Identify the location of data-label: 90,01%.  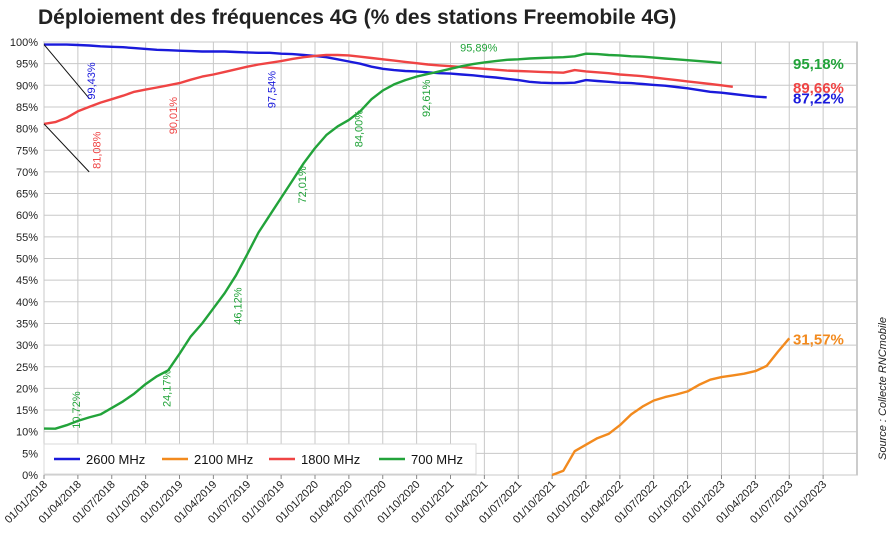
(174, 116).